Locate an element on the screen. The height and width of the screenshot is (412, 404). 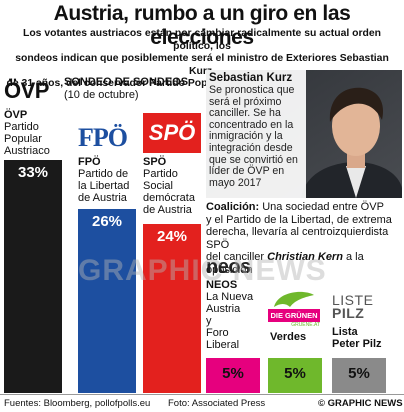
bar-greens: 5% is located at coordinates (295, 375).